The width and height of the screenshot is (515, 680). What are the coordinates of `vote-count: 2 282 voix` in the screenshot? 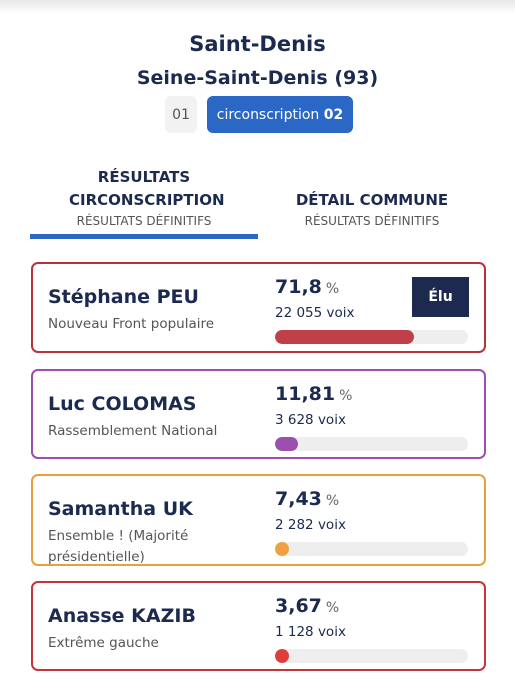 It's located at (310, 525).